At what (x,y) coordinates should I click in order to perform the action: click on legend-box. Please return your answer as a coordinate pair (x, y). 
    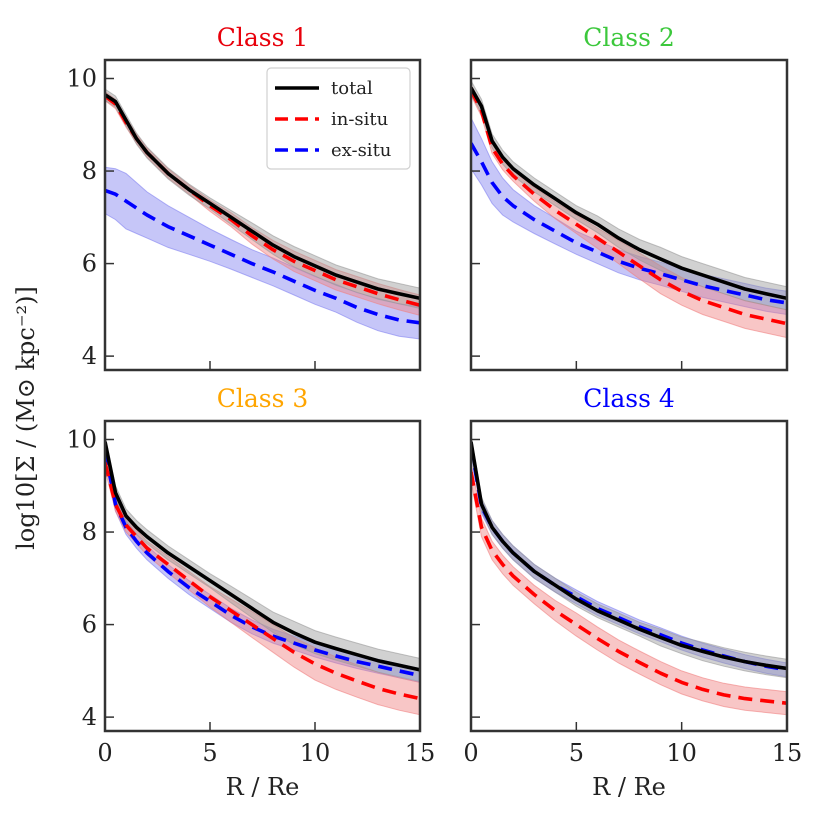
    Looking at the image, I should click on (338, 118).